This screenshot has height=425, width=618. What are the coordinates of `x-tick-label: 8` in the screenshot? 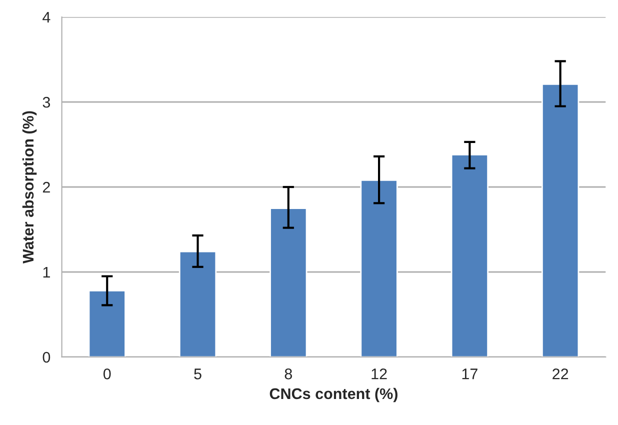 It's located at (288, 374).